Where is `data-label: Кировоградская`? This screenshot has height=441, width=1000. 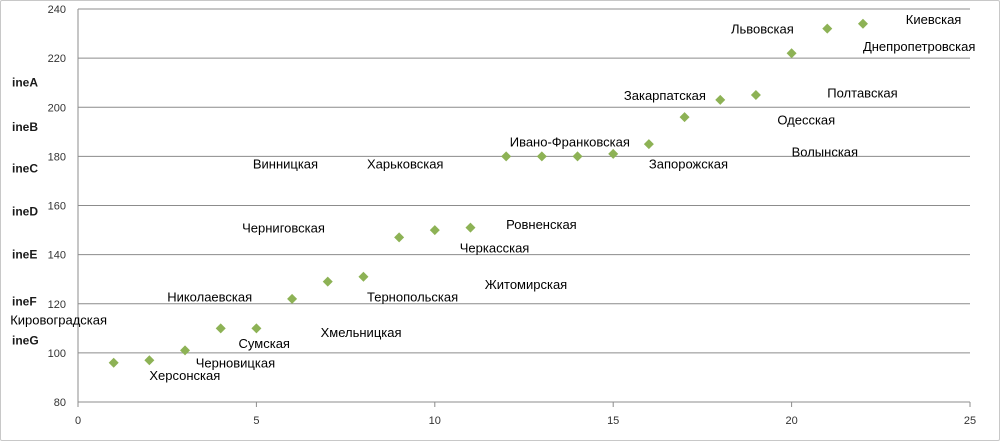
data-label: Кировоградская is located at coordinates (58, 320).